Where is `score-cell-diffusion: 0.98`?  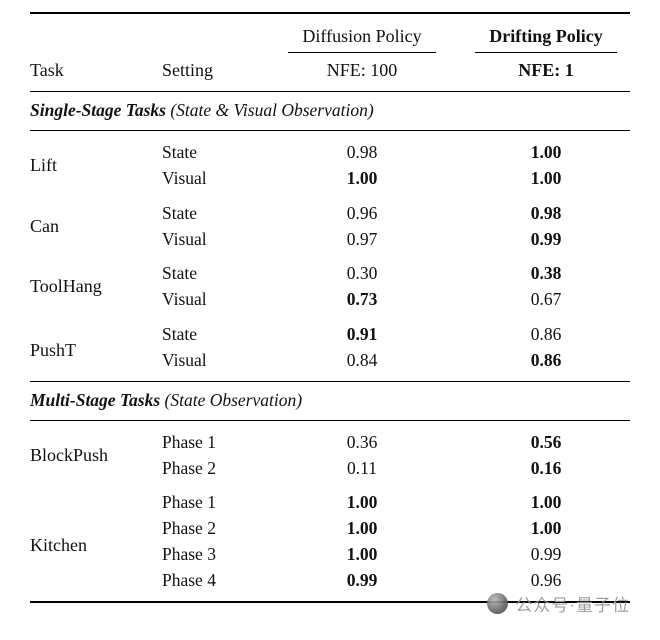 score-cell-diffusion: 0.98 is located at coordinates (362, 152).